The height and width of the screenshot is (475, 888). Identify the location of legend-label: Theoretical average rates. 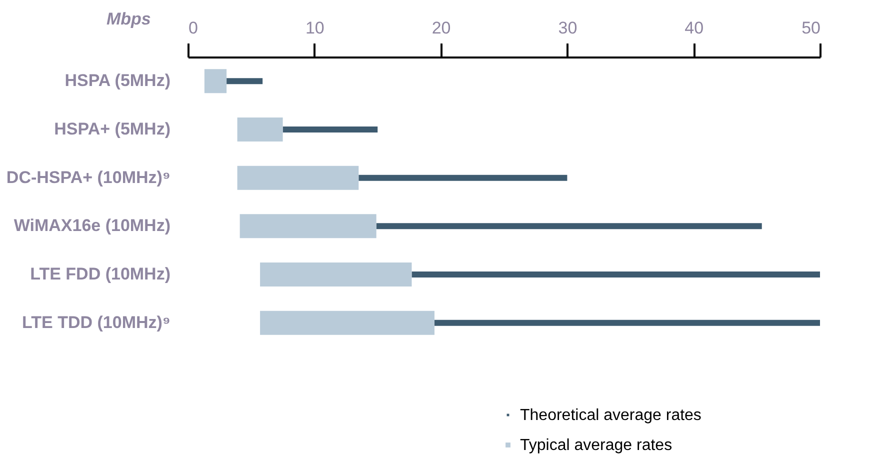
(611, 415).